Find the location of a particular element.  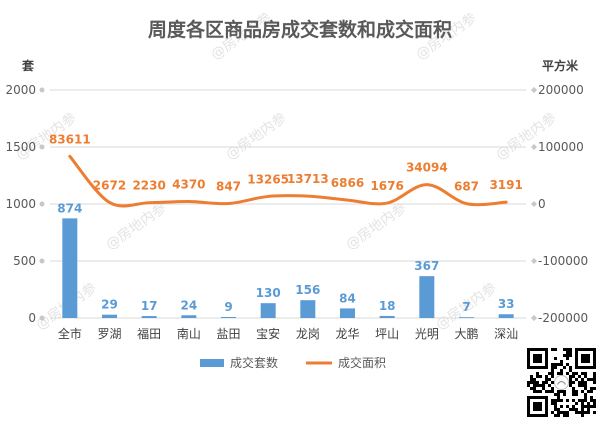

bar-大鹏 is located at coordinates (466, 317).